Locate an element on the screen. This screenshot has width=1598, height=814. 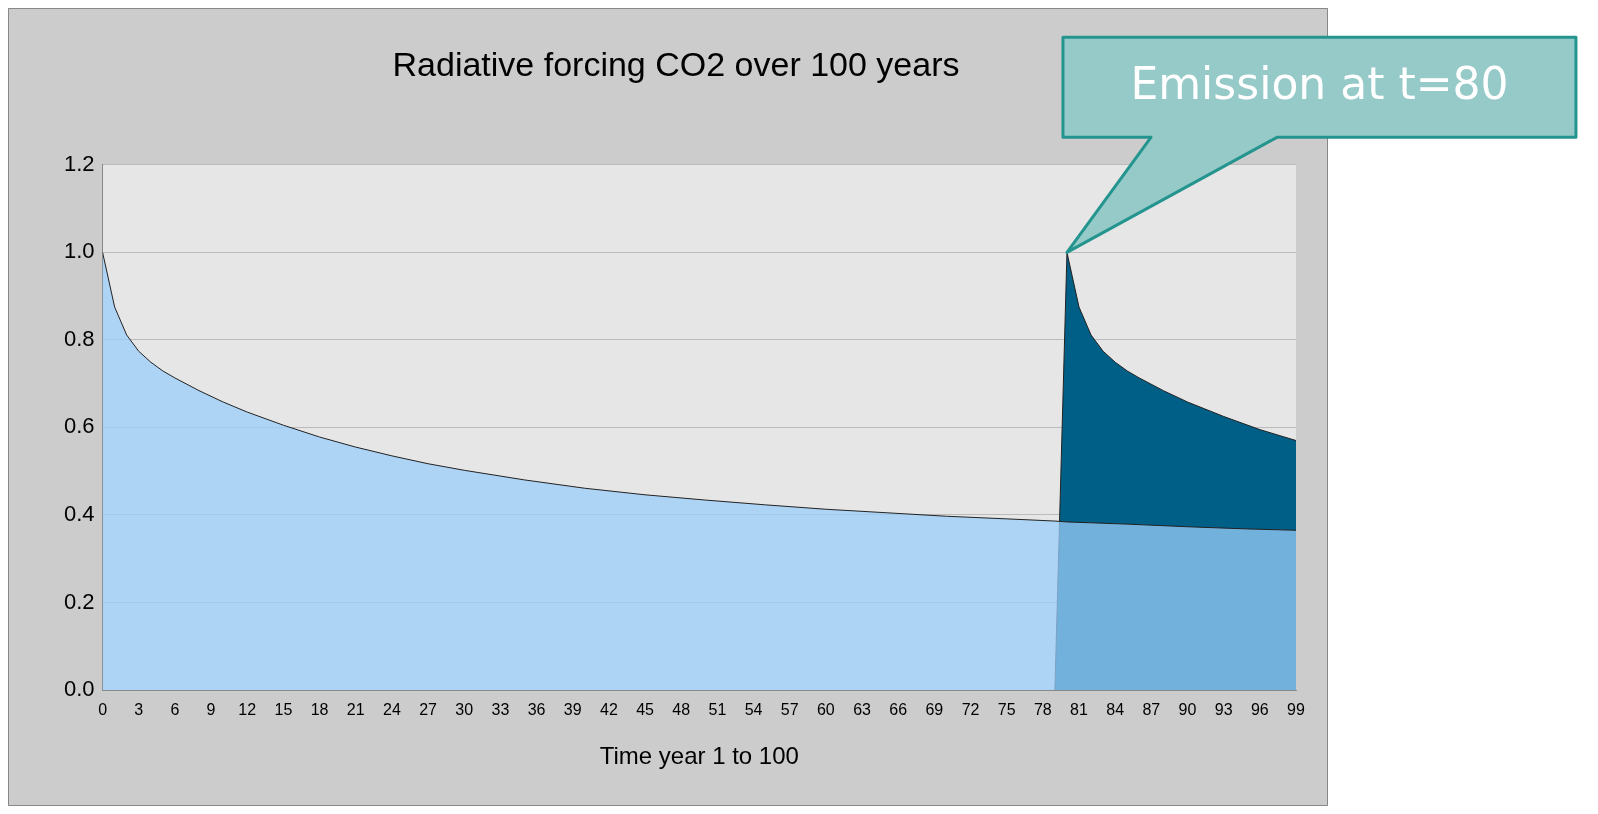
y-tick-label: 0.2 is located at coordinates (79, 601).